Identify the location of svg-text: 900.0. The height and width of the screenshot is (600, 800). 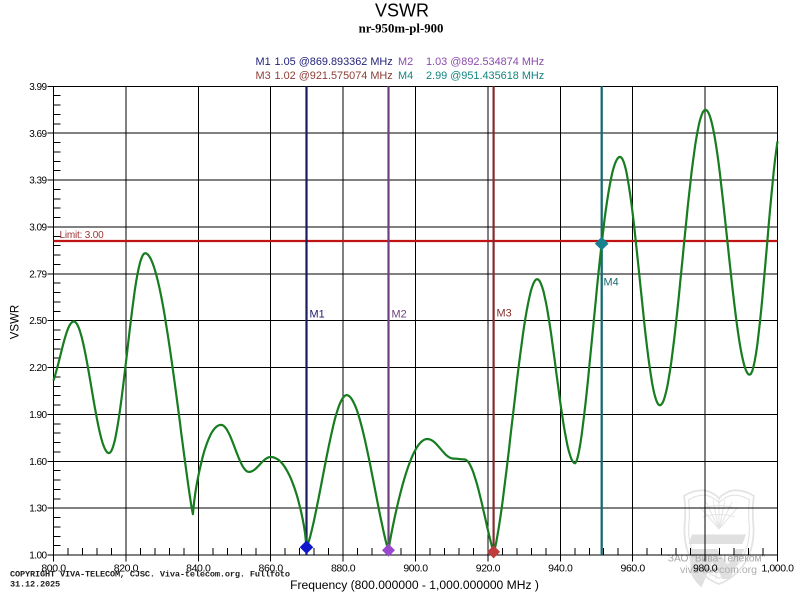
(415, 569).